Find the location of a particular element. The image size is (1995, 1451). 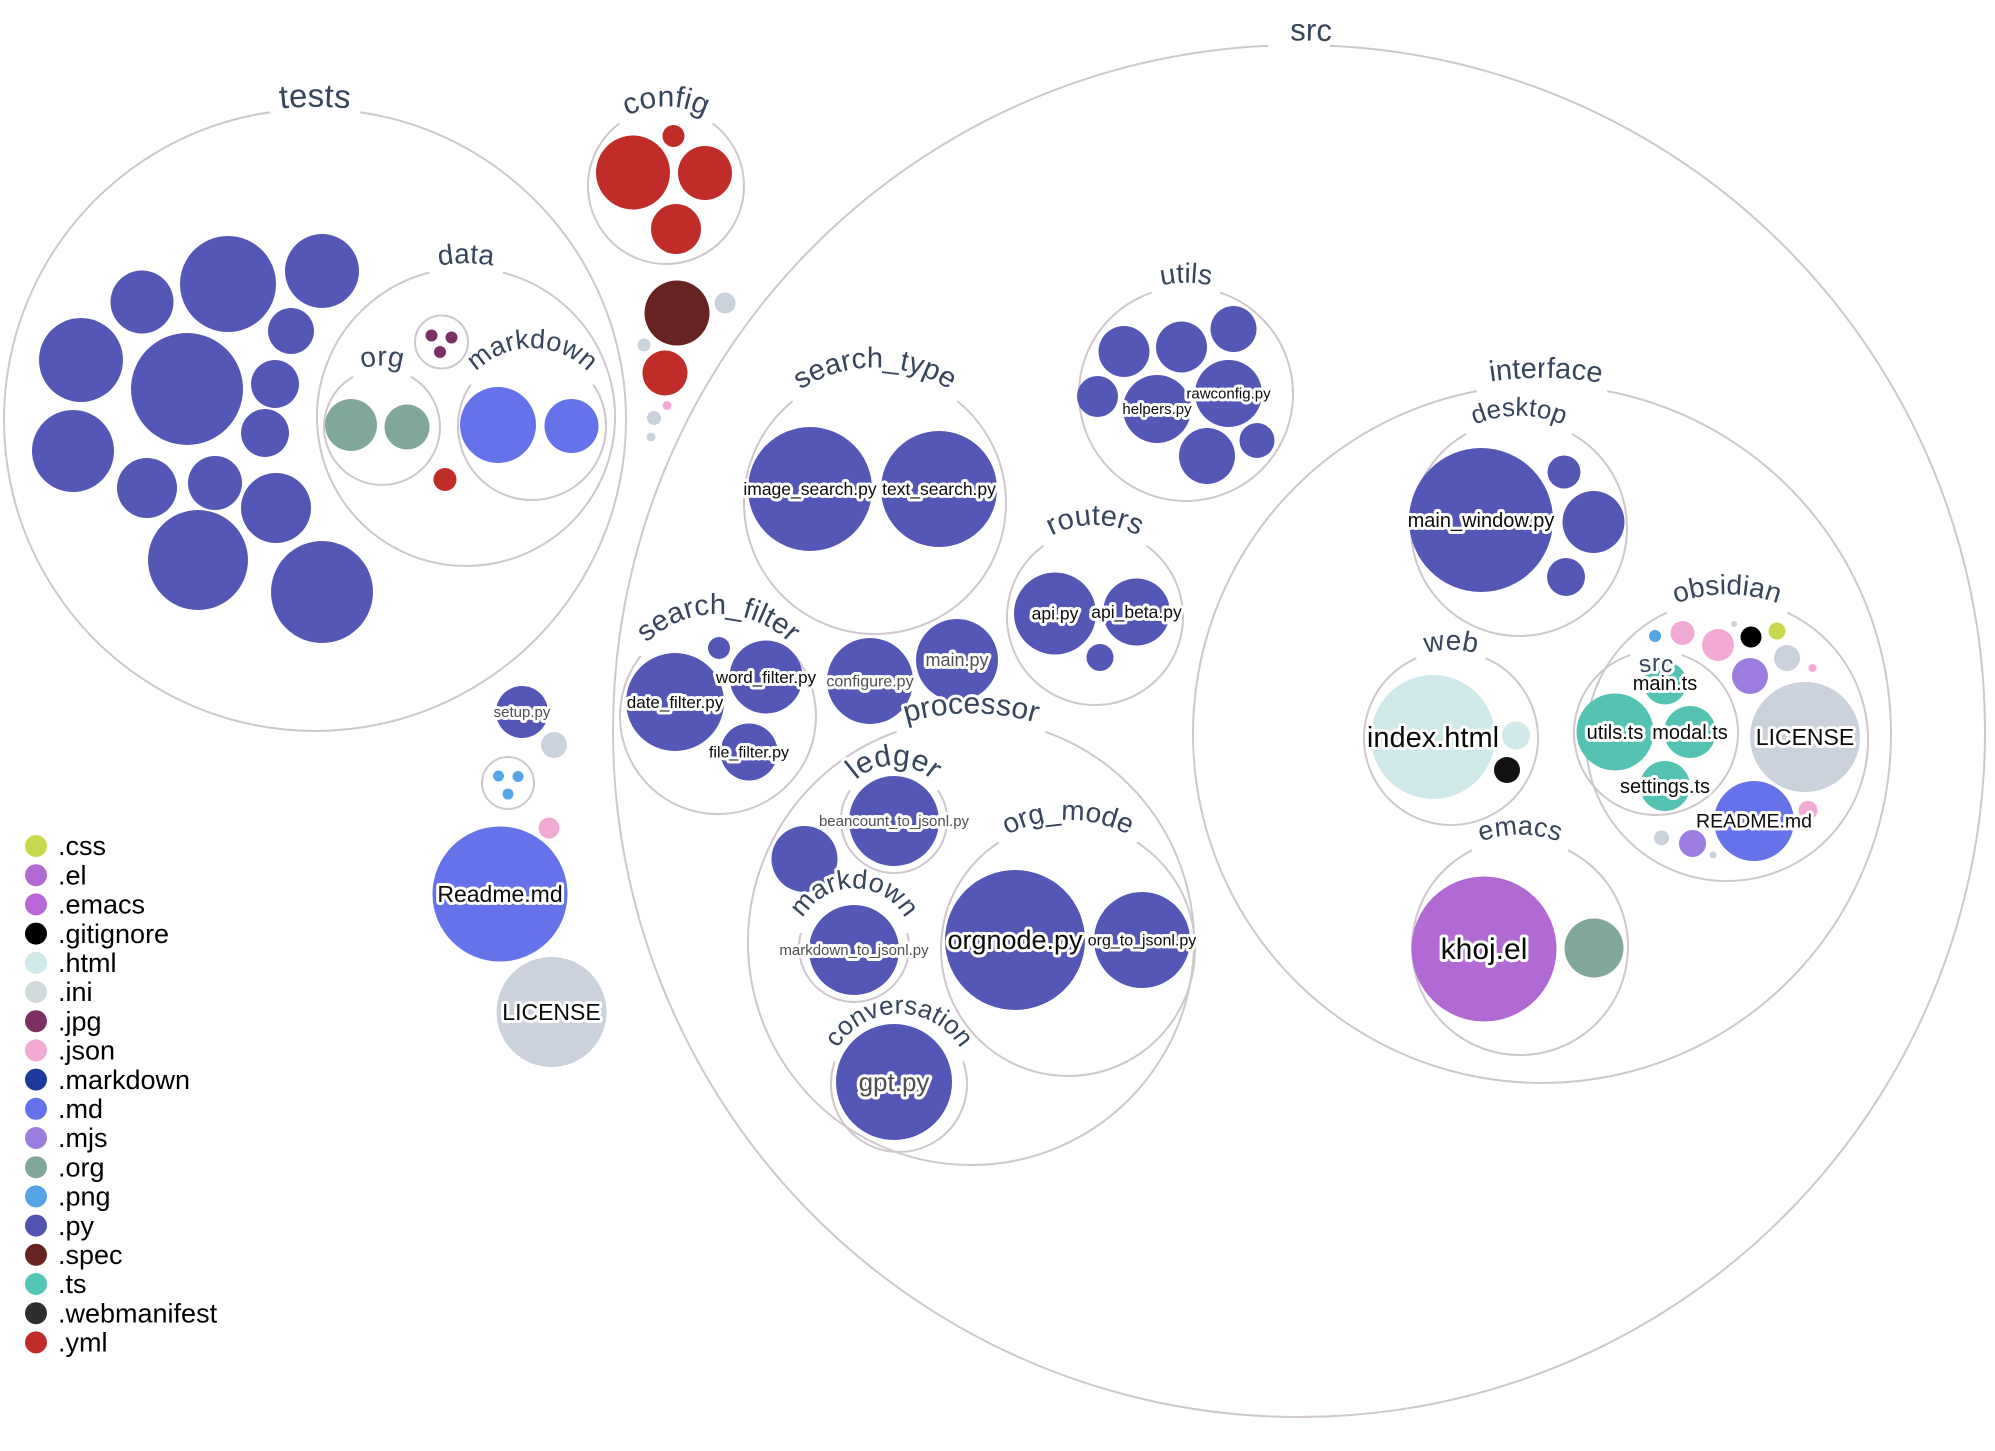

svg-text: api.py is located at coordinates (1055, 613).